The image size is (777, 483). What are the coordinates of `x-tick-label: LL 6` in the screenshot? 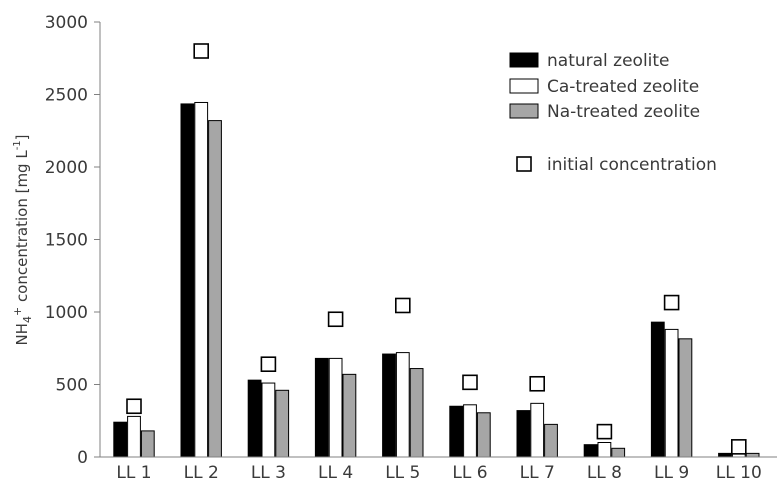 It's located at (469, 473).